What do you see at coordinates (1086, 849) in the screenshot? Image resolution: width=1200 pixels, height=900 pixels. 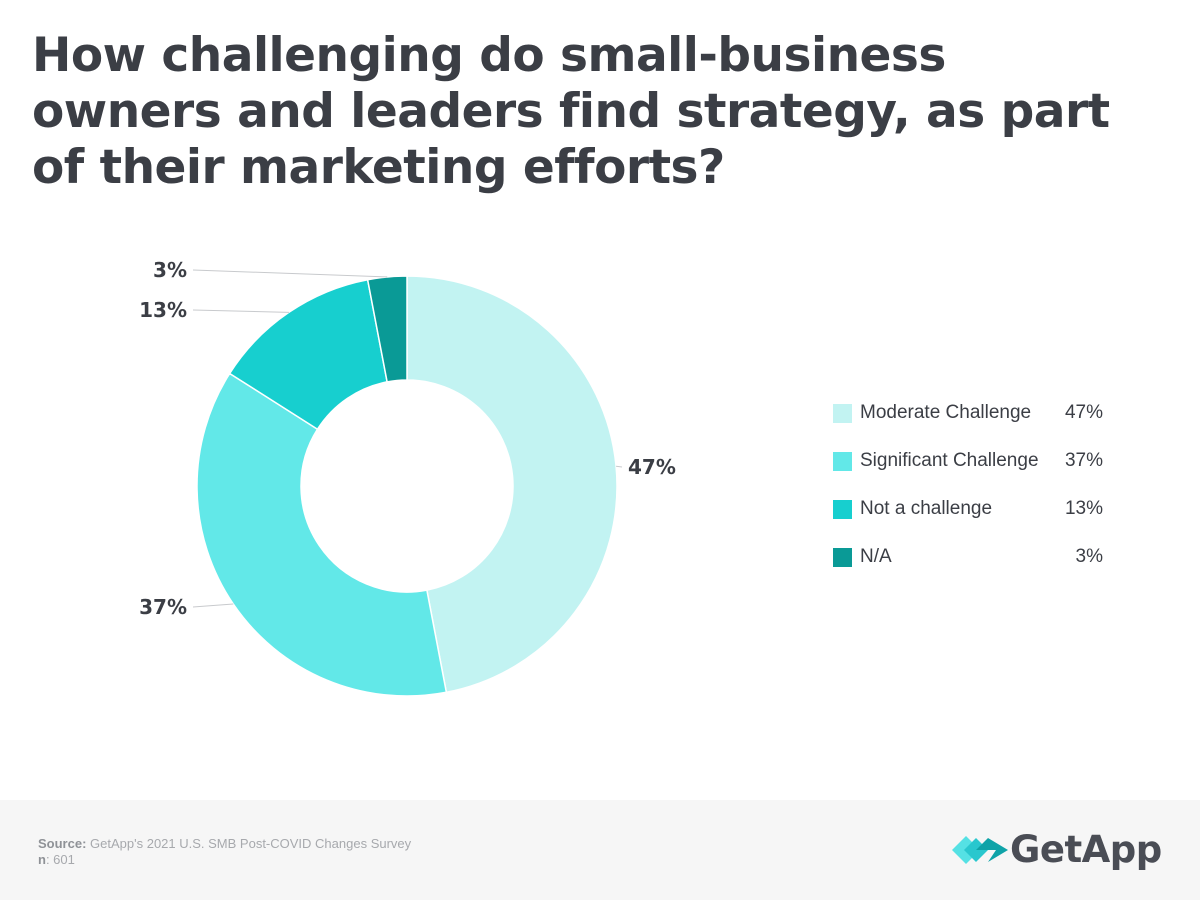 I see `getapp-wordmark: GetApp` at bounding box center [1086, 849].